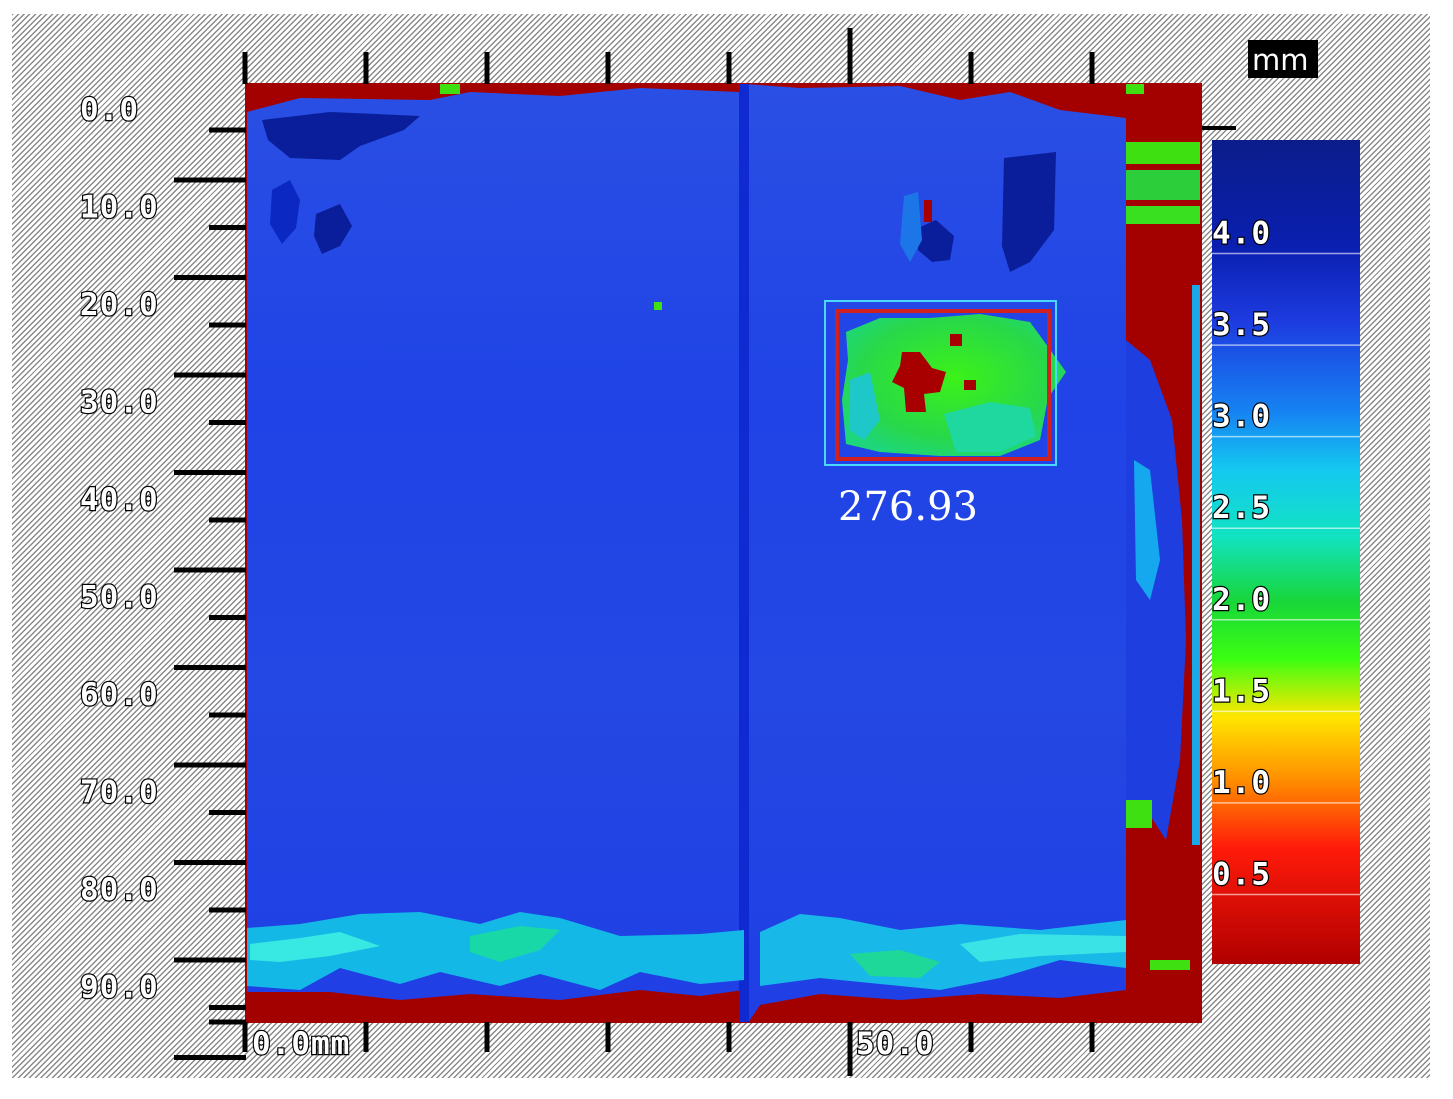 The height and width of the screenshot is (1099, 1453). Describe the element at coordinates (1241, 874) in the screenshot. I see `colorbar-tick-label: 0.5` at that location.